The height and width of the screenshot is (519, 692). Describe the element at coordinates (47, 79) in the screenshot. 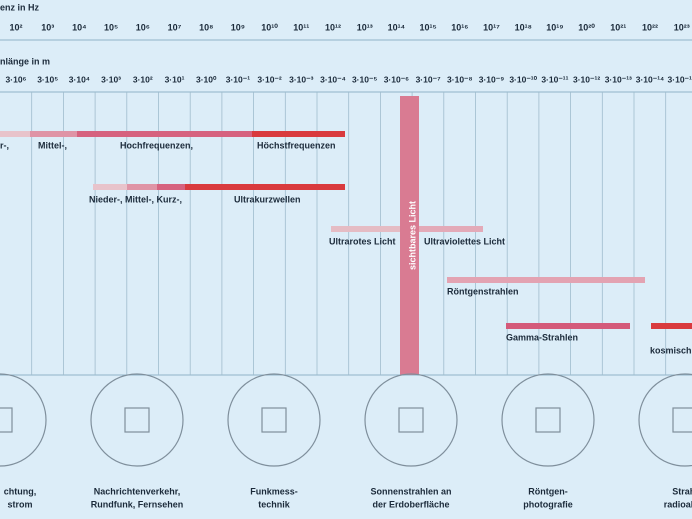

I see `wavelength-label: 3·10⁵` at that location.